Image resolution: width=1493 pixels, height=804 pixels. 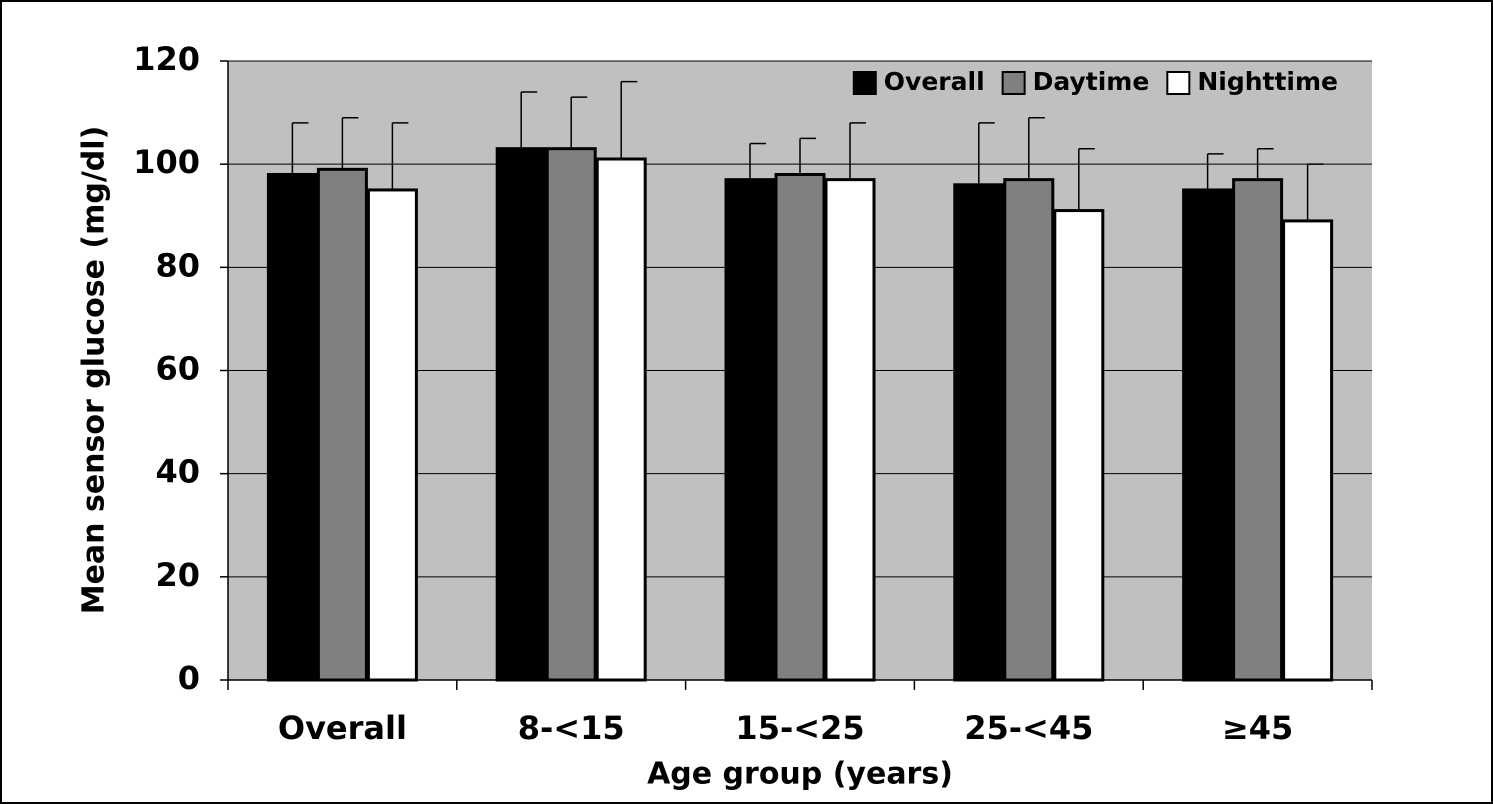 What do you see at coordinates (166, 59) in the screenshot?
I see `y-tick-label: 120` at bounding box center [166, 59].